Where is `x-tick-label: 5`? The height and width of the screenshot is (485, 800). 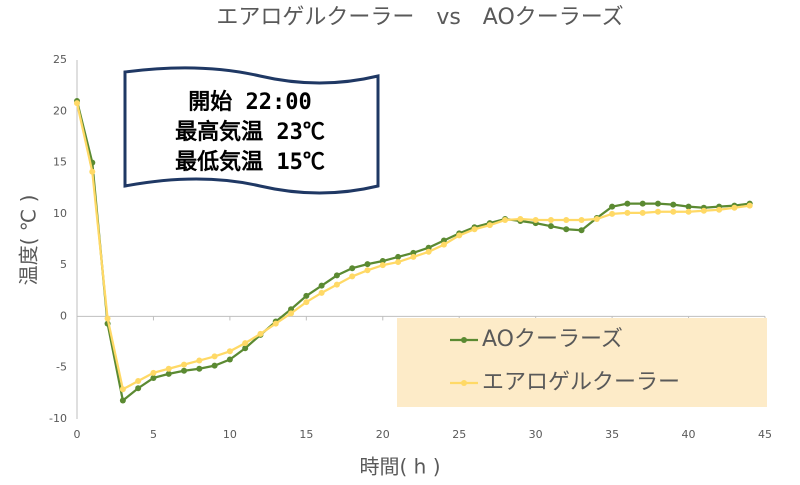
x-tick-label: 5 is located at coordinates (153, 434).